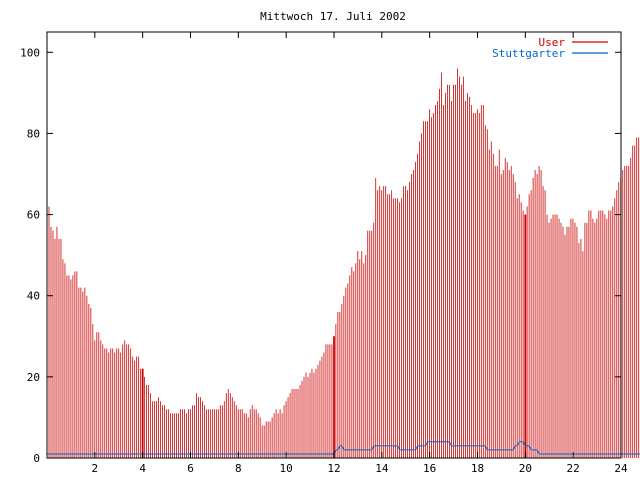 The image size is (640, 480). I want to click on x-tick-label: 8, so click(238, 468).